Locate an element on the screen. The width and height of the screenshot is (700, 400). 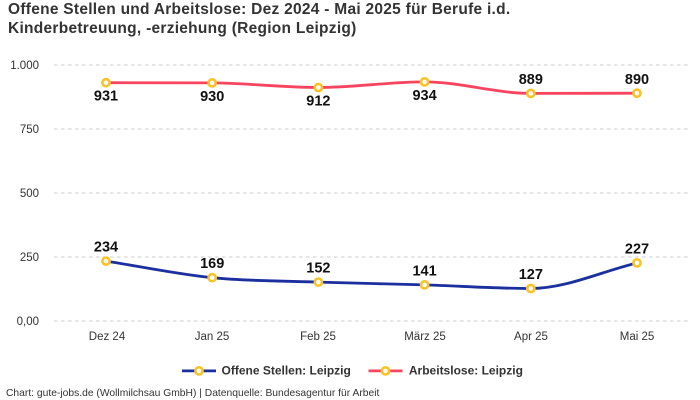
svg-text: Jan 25 is located at coordinates (212, 337).